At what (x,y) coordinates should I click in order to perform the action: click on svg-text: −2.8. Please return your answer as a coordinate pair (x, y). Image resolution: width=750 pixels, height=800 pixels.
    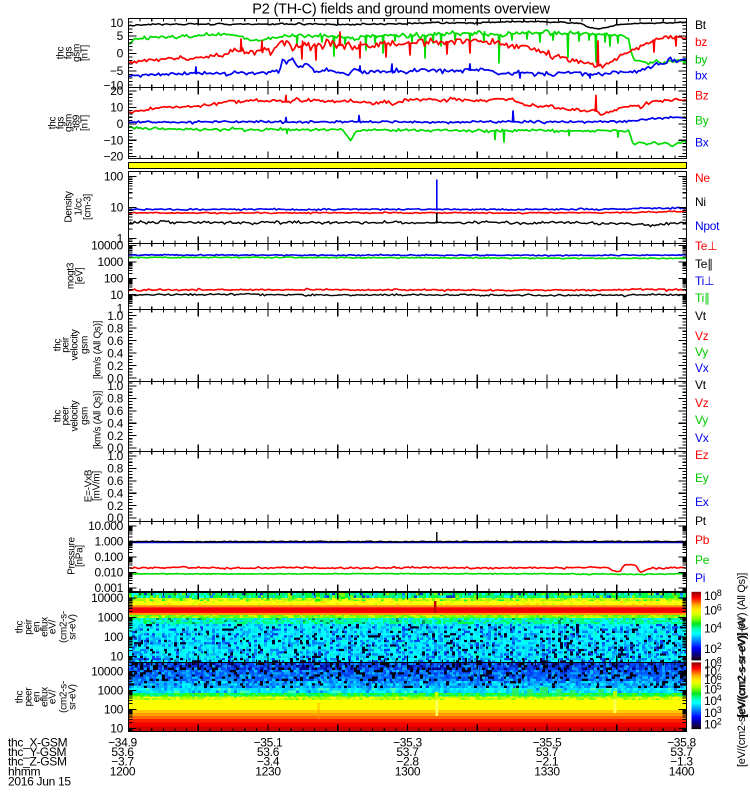
    Looking at the image, I should click on (407, 762).